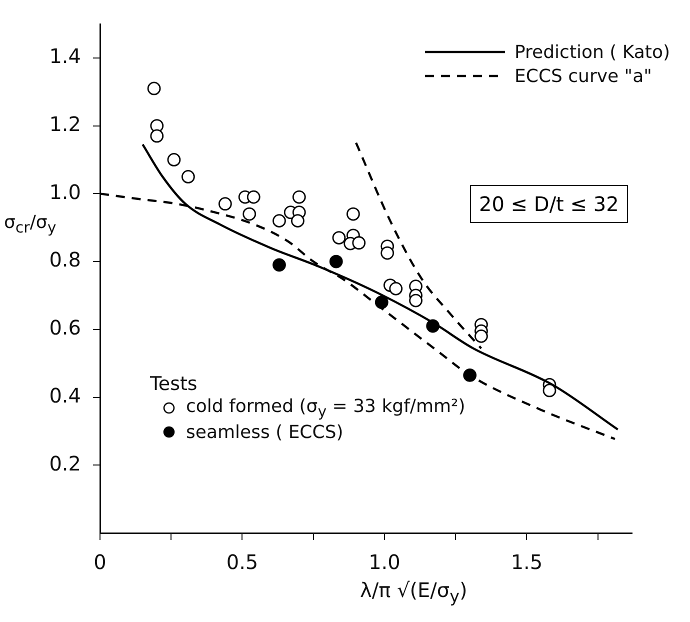  I want to click on y-tick-label: 1.4, so click(65, 56).